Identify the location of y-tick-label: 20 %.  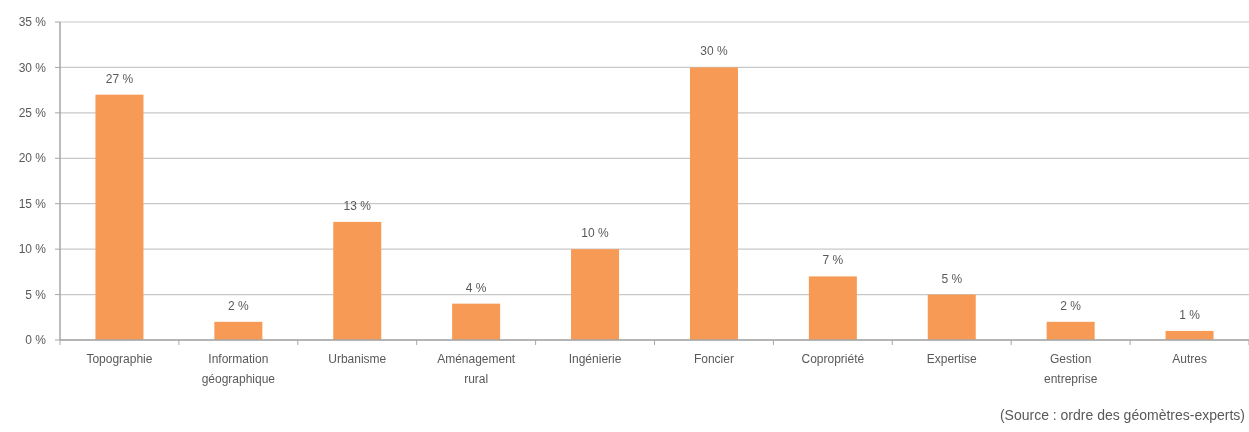
(32, 158).